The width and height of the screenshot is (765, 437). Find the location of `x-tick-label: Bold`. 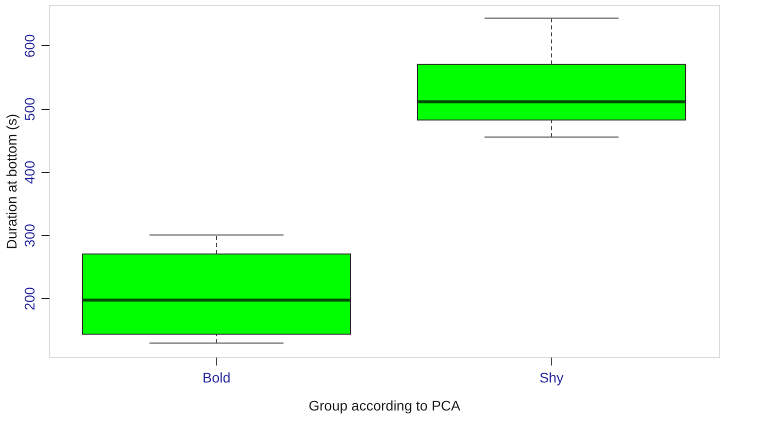

x-tick-label: Bold is located at coordinates (216, 378).